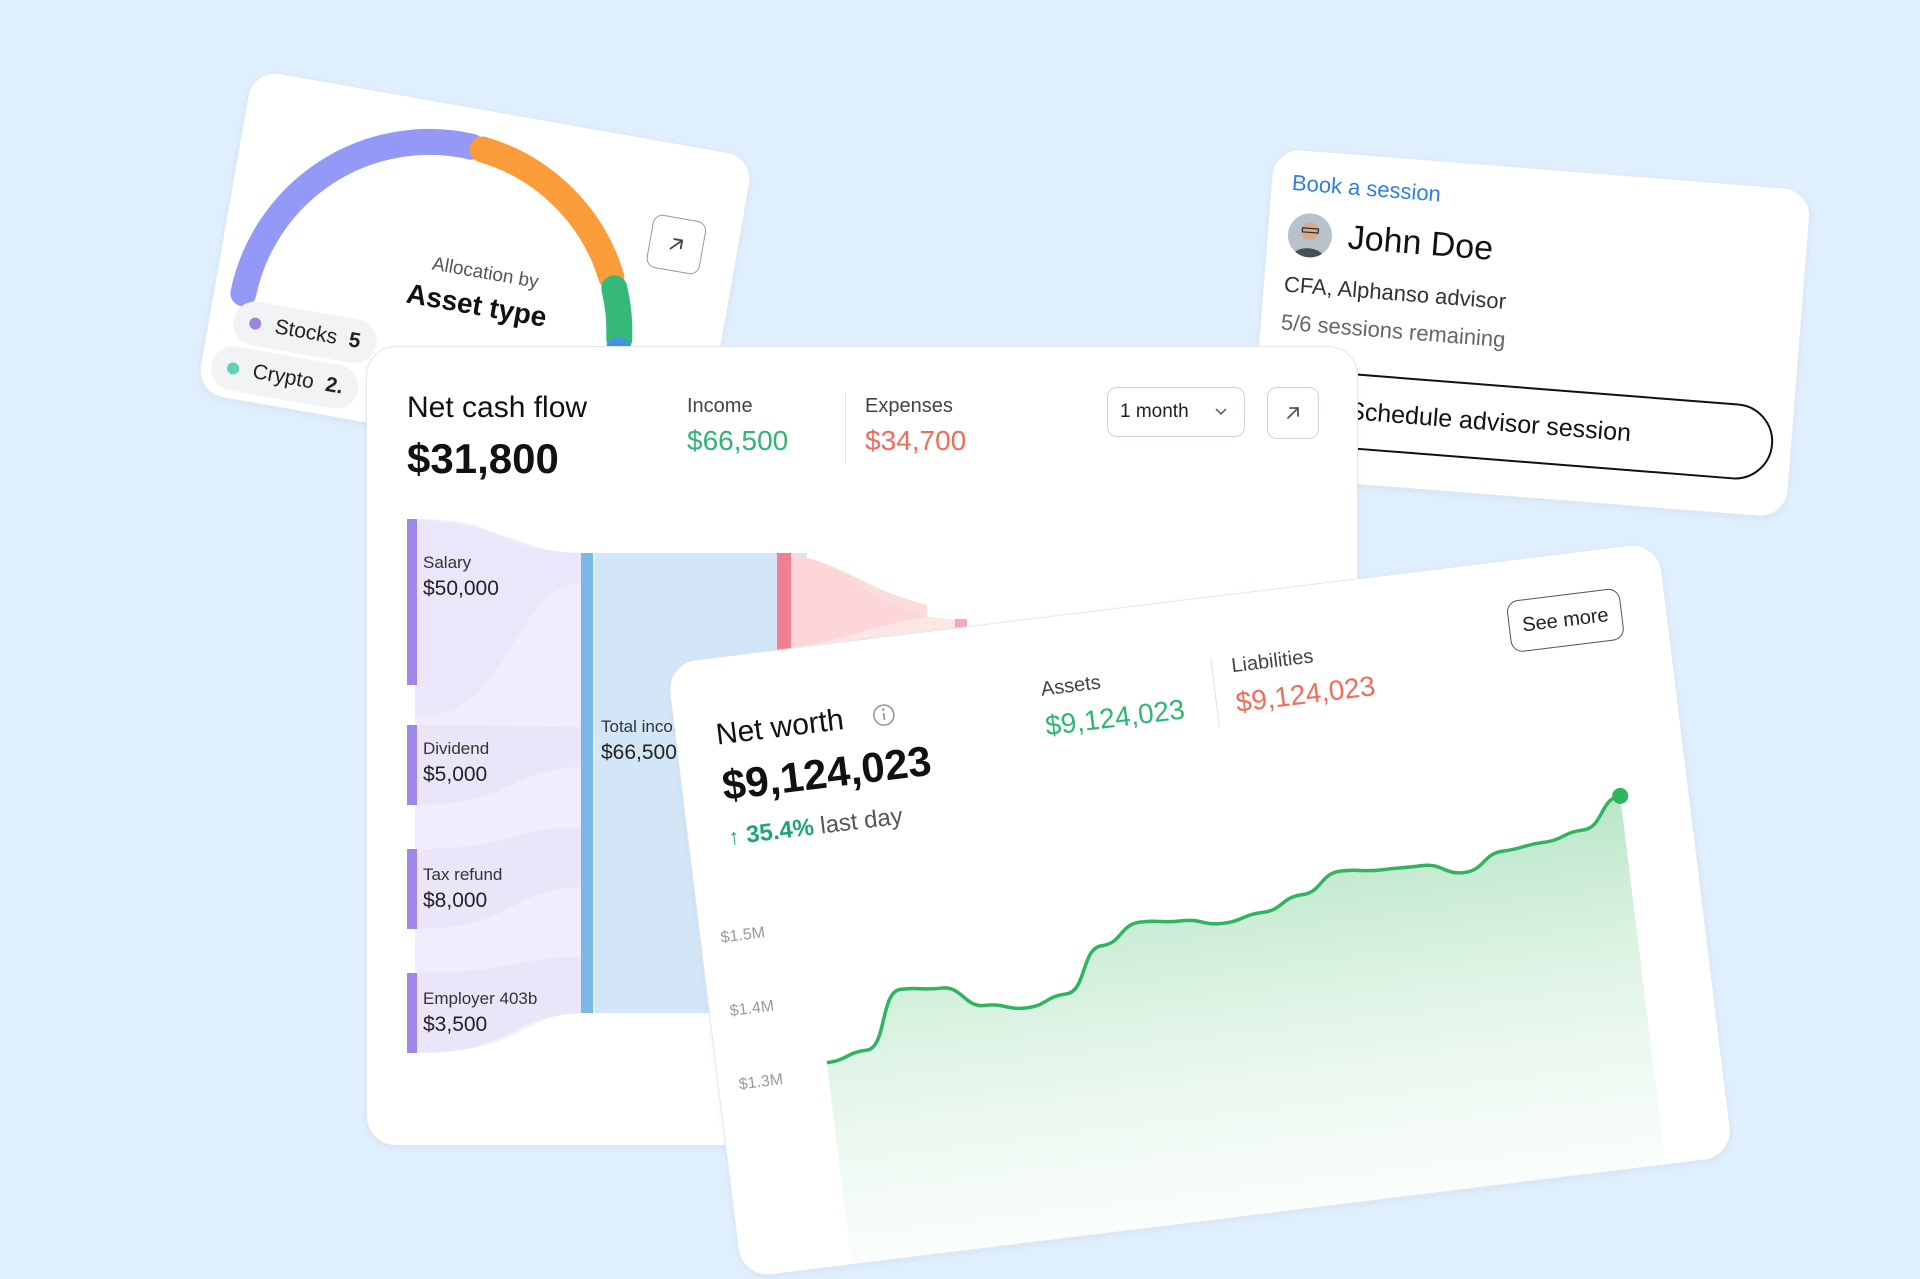 The image size is (1920, 1279). Describe the element at coordinates (1221, 412) in the screenshot. I see `chevron-down-icon` at that location.